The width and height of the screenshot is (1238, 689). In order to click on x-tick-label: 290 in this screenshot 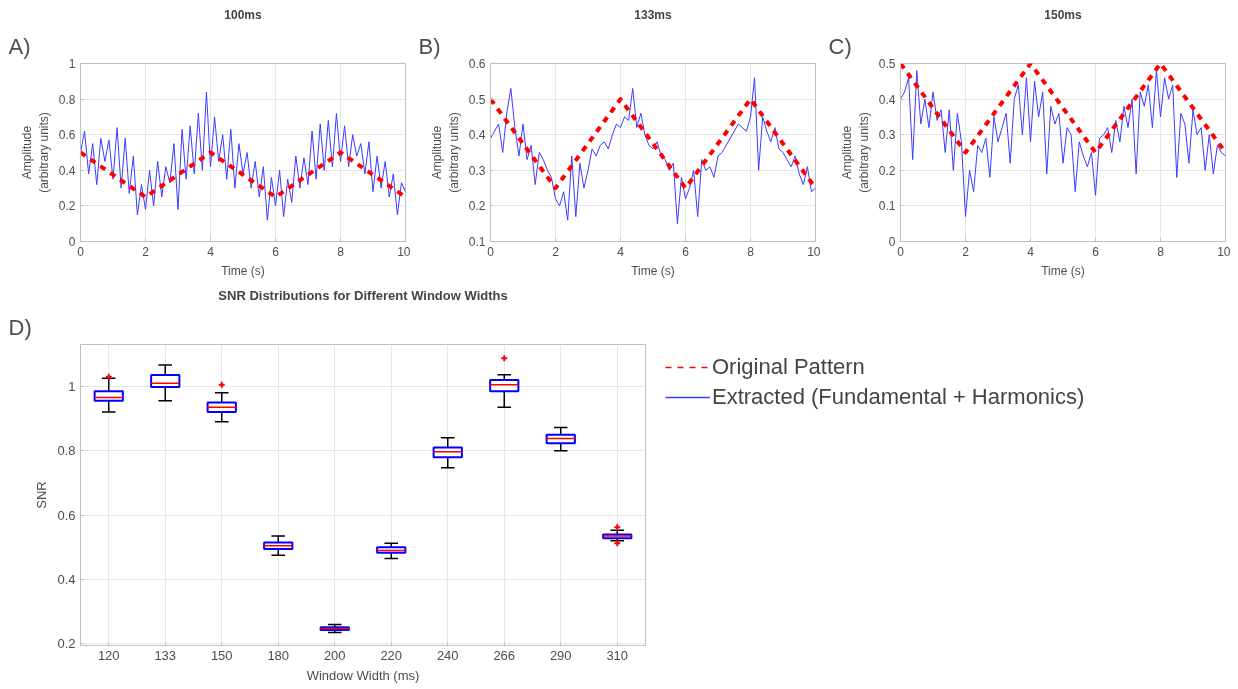, I will do `click(560, 655)`.